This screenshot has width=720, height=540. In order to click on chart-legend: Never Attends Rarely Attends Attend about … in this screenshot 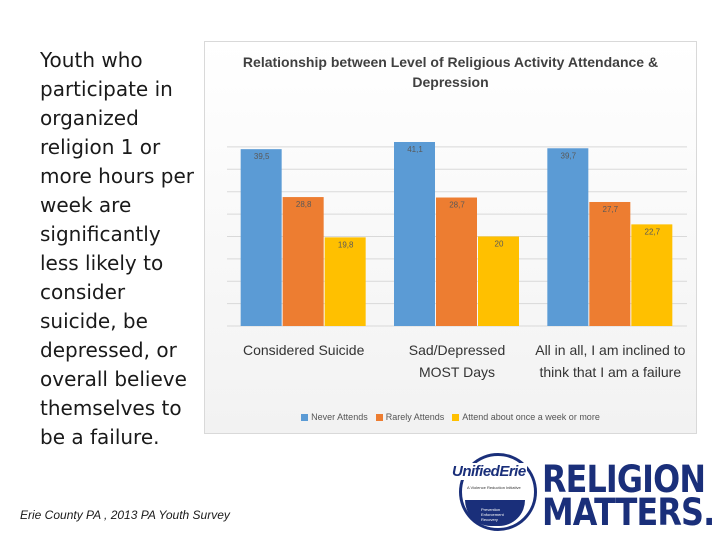, I will do `click(450, 417)`.